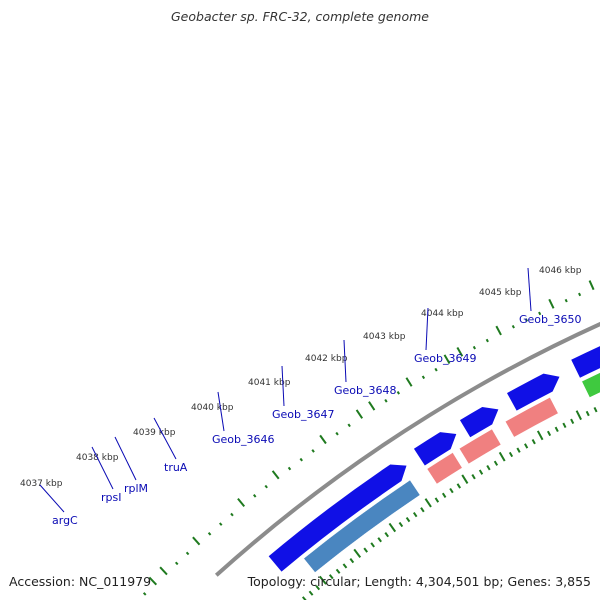  I want to click on gene-label: truA, so click(176, 467).